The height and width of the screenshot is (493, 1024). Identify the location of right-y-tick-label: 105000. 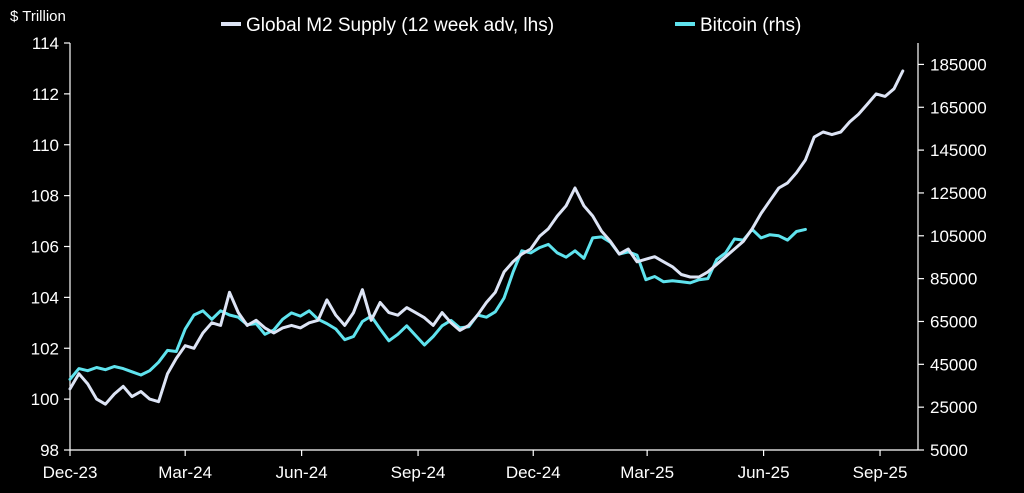
(958, 236).